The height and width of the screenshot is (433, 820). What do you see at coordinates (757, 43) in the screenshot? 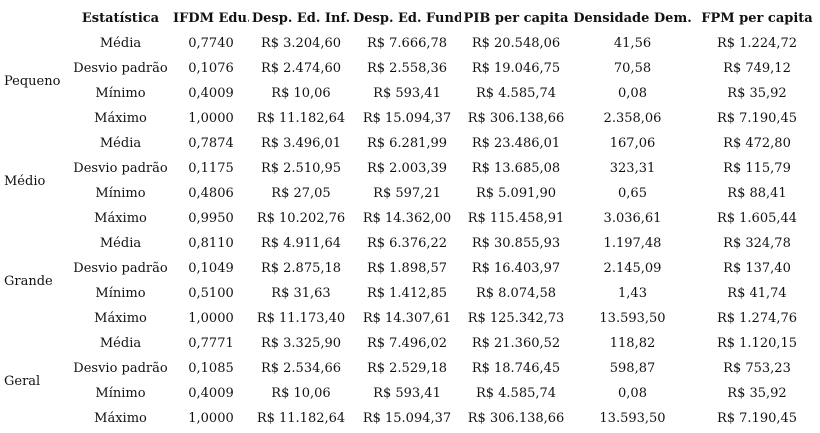
I see `table-cell: R$ 1.224,72` at bounding box center [757, 43].